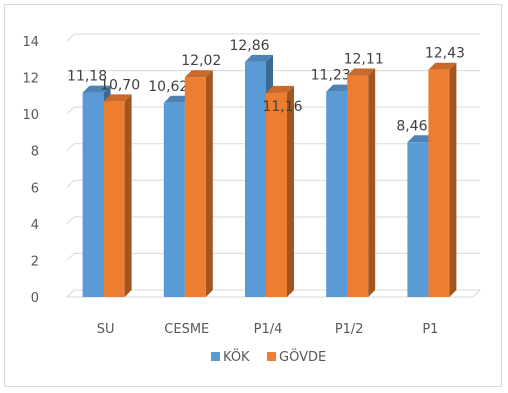 This screenshot has width=508, height=393. I want to click on y-tick-label: 10, so click(30, 115).